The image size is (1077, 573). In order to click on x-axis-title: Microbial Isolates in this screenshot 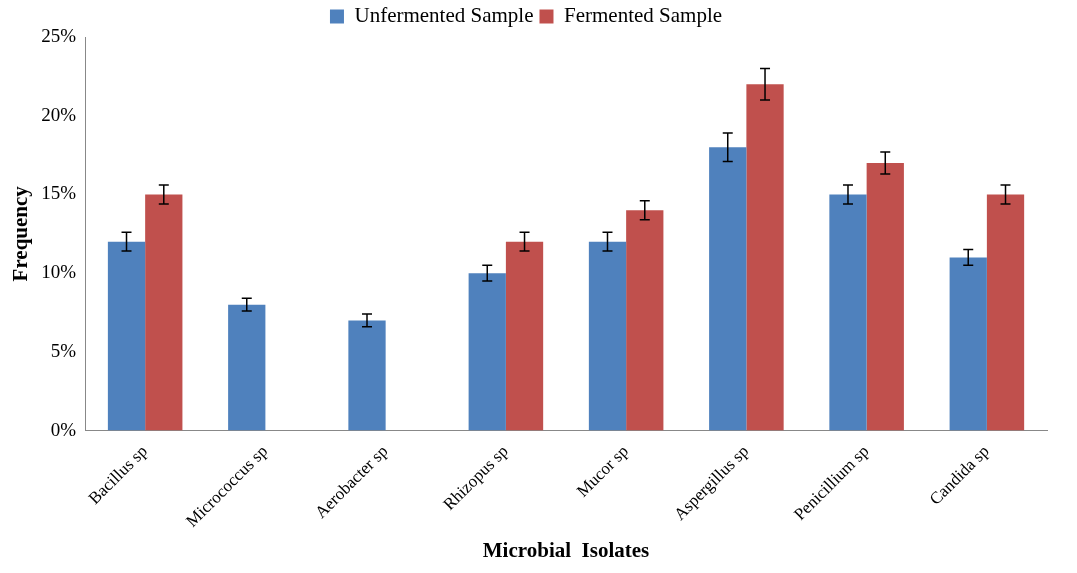, I will do `click(566, 549)`.